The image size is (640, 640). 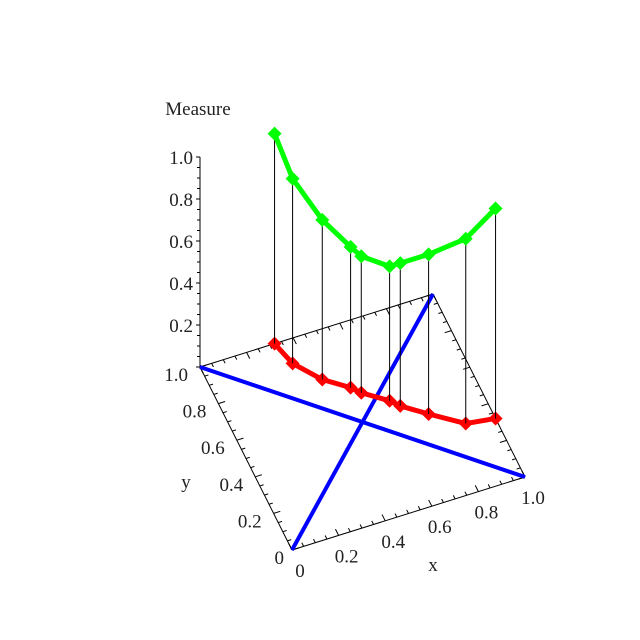 I want to click on y-tick-label: 0.6, so click(x=213, y=448).